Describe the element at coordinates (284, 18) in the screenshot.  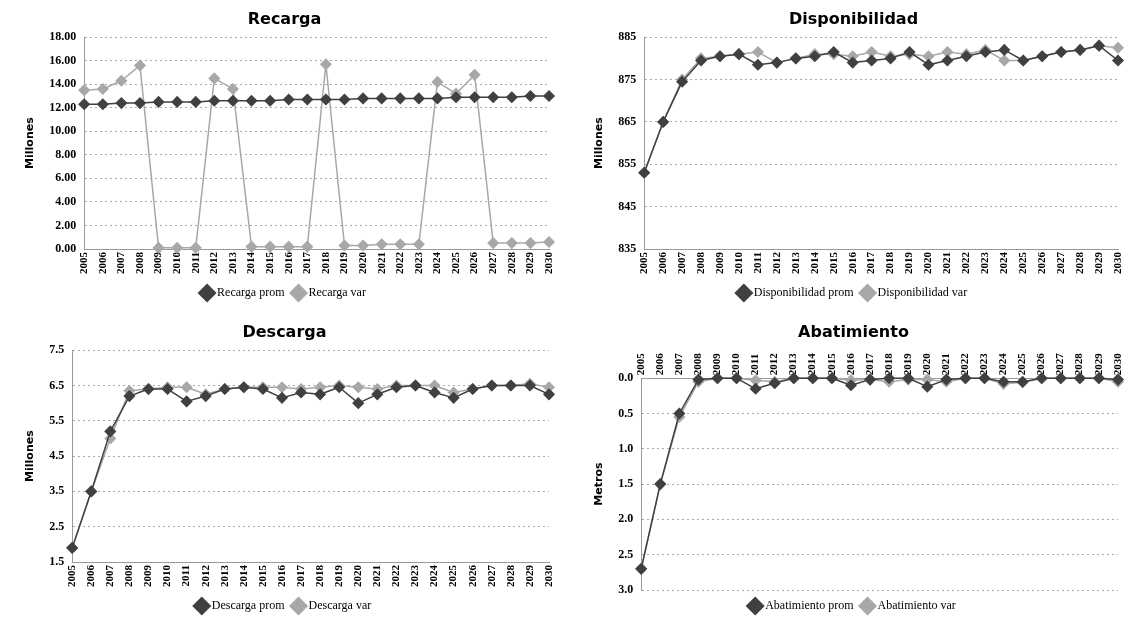
I see `chart-title: Recarga` at that location.